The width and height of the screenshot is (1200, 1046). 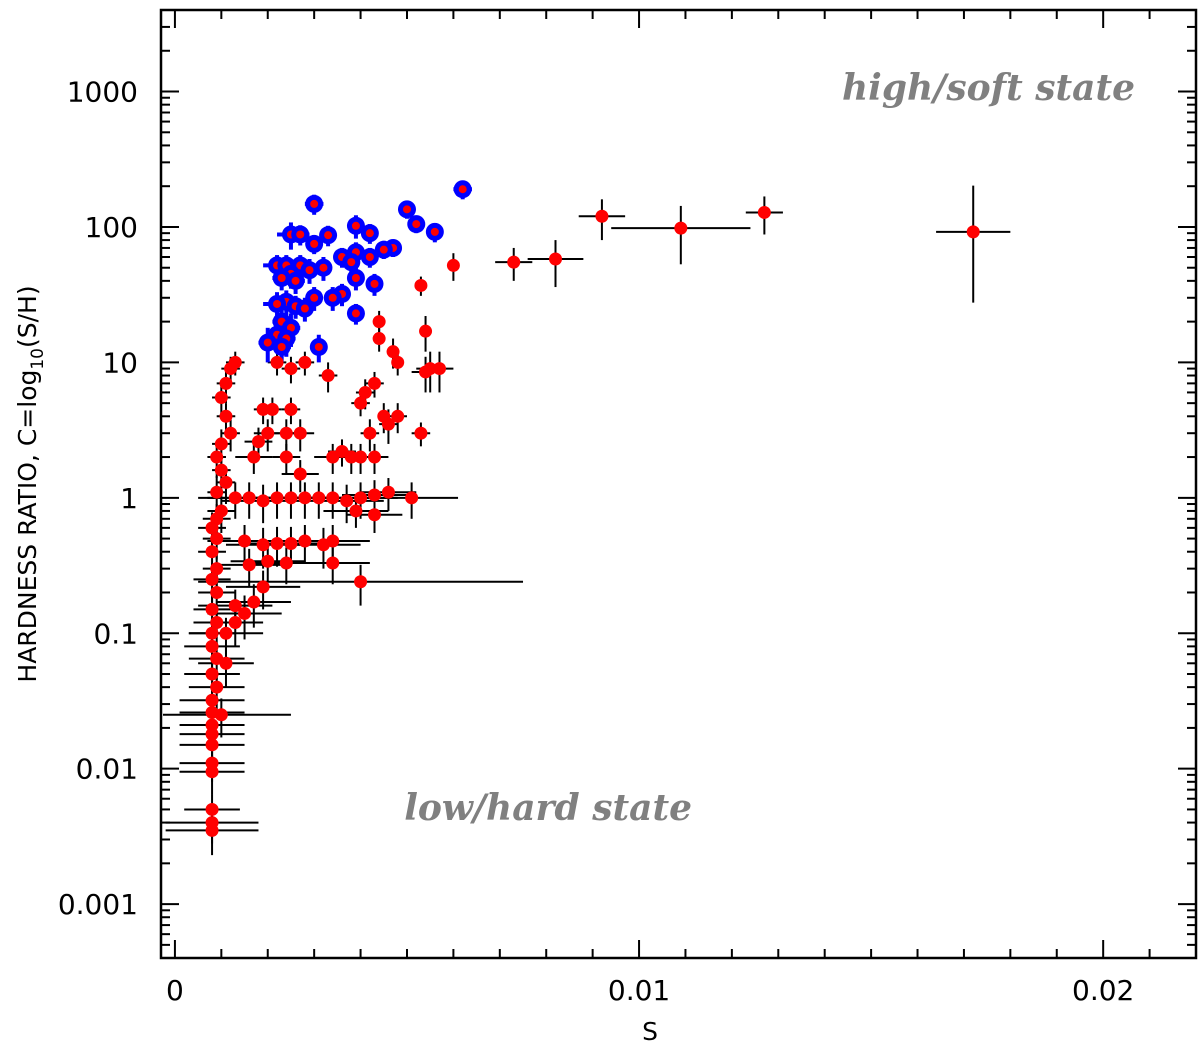 What do you see at coordinates (1103, 990) in the screenshot?
I see `x-tick-label: 0.02` at bounding box center [1103, 990].